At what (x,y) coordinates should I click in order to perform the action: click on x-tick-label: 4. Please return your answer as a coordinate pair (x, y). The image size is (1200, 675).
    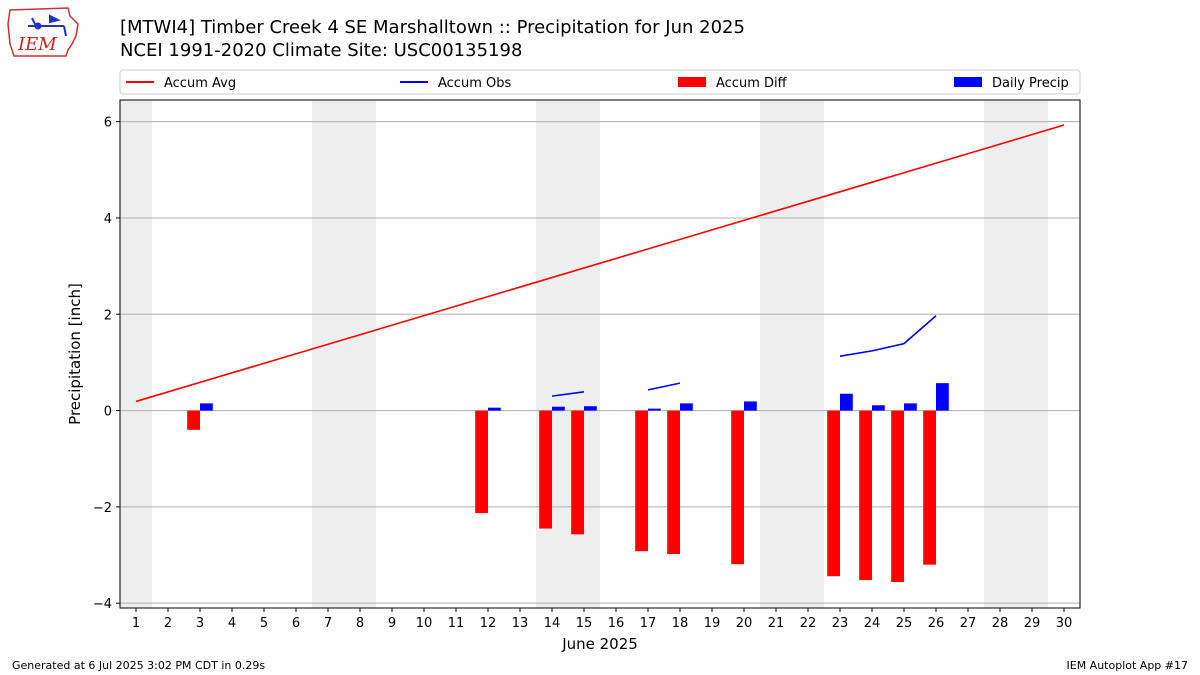
    Looking at the image, I should click on (232, 623).